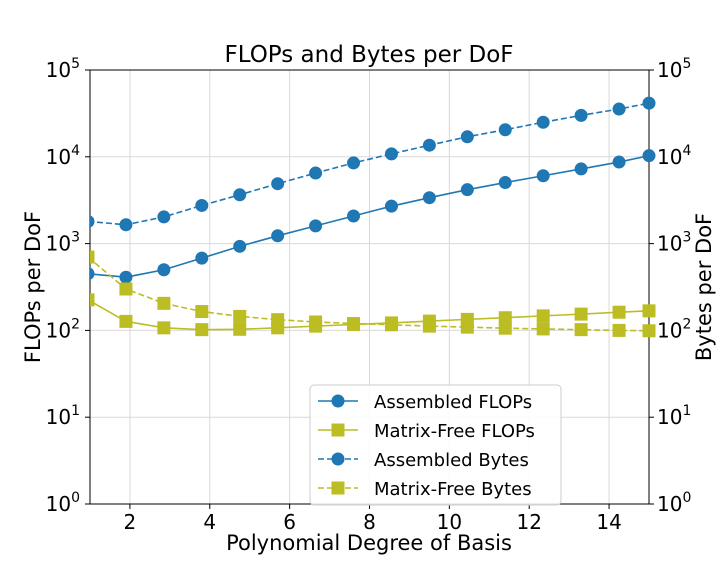 This screenshot has width=720, height=576. What do you see at coordinates (704, 287) in the screenshot?
I see `y-axis-label-right: Bytes per DoF` at bounding box center [704, 287].